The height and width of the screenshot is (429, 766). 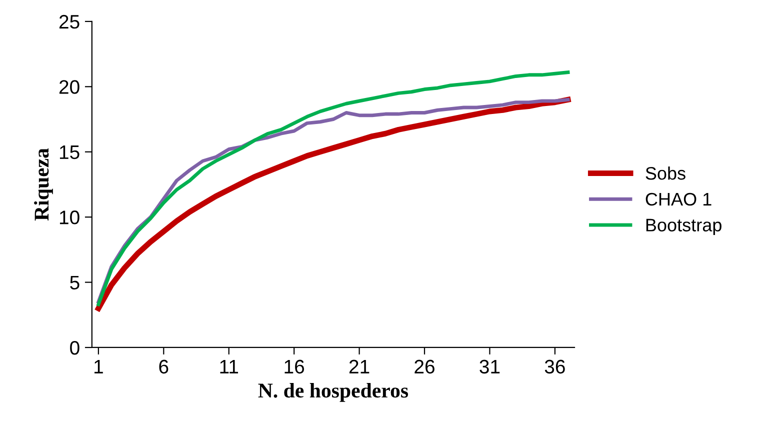 What do you see at coordinates (424, 367) in the screenshot?
I see `x-tick-label: 26` at bounding box center [424, 367].